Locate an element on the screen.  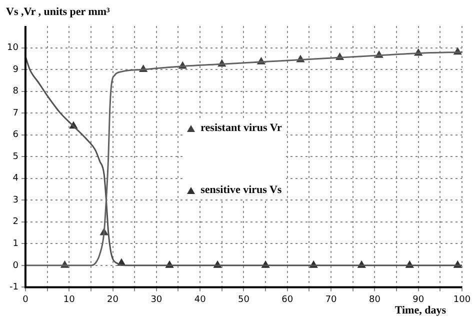
y-tick-label: 2 is located at coordinates (15, 222).